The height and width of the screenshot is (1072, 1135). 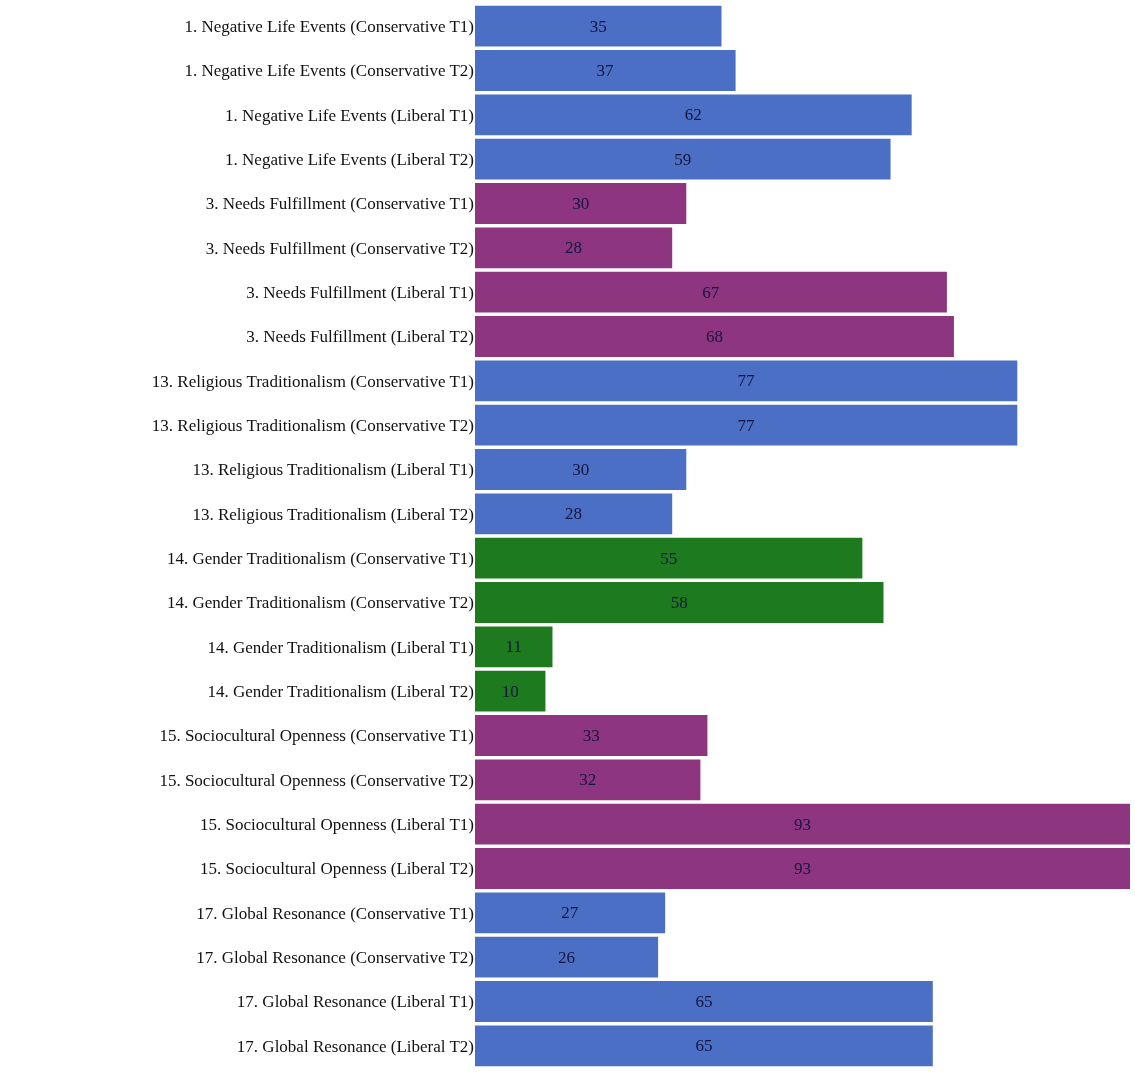 What do you see at coordinates (335, 913) in the screenshot?
I see `y-tick-label: 17. Global Resonance (Conservative T1)` at bounding box center [335, 913].